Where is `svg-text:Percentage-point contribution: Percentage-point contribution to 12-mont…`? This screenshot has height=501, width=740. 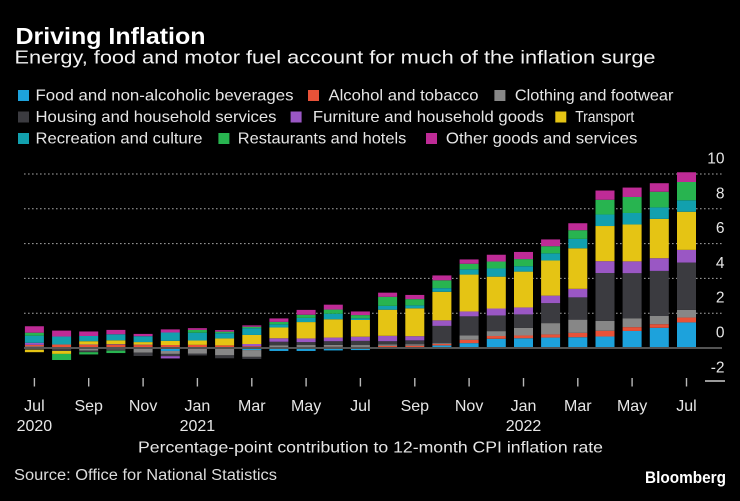 svg-text:Percentage-point contribution: Percentage-point contribution to 12-mont… is located at coordinates (370, 448).